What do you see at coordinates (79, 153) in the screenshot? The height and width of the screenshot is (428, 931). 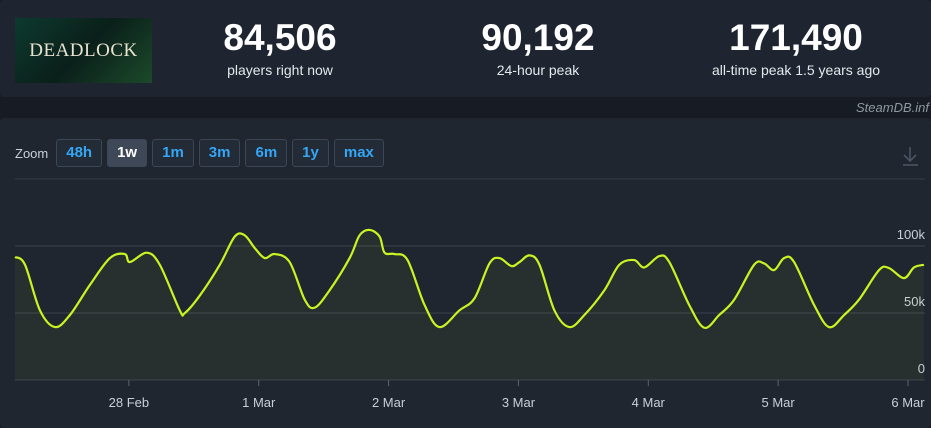 I see `zoom-button: 48h` at bounding box center [79, 153].